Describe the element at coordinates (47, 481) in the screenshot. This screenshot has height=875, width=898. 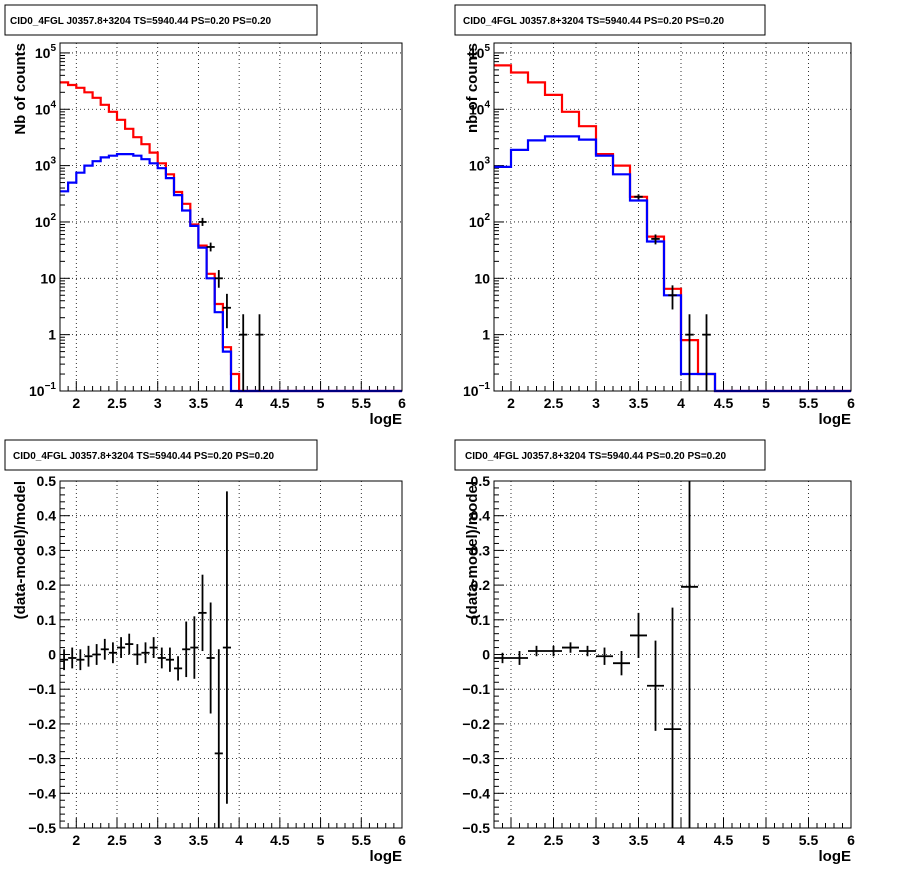
I see `y-tick-label: 0.5` at that location.